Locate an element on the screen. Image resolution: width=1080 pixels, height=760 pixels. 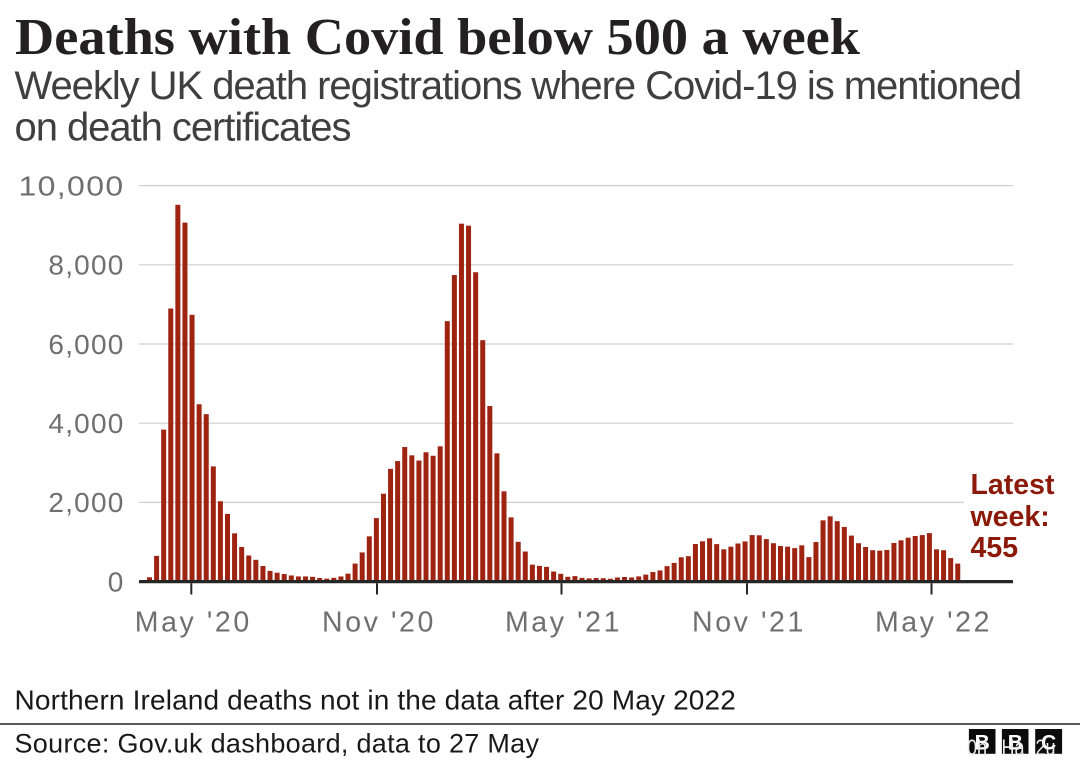
svg-text: 2,000 is located at coordinates (86, 502).